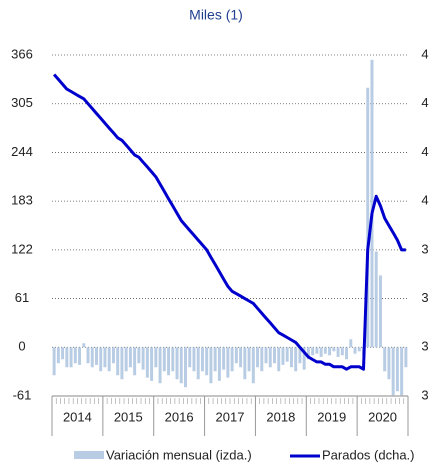 This screenshot has width=433, height=466. What do you see at coordinates (22, 102) in the screenshot?
I see `y-tick-label: 305` at bounding box center [22, 102].